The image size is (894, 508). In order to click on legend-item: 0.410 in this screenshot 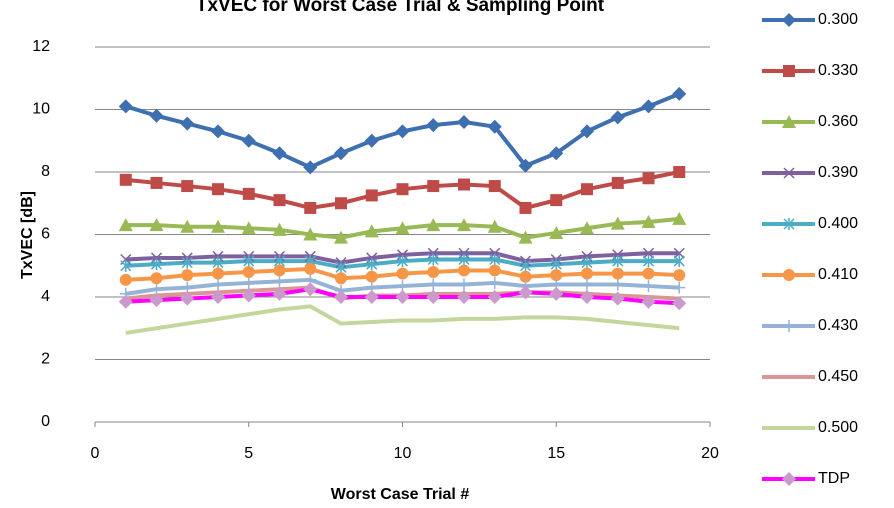, I will do `click(810, 274)`.